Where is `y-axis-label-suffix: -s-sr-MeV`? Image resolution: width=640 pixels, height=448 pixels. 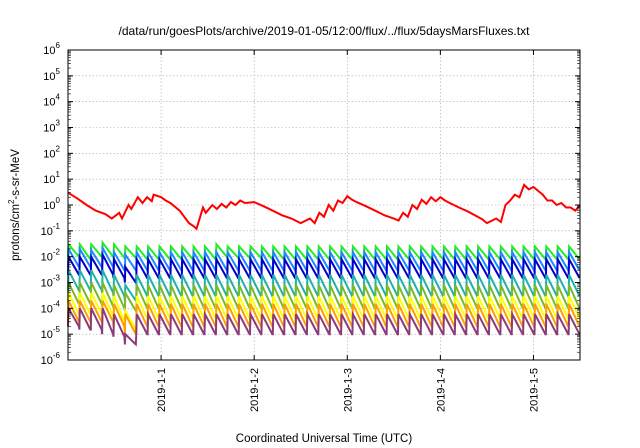 y-axis-label-suffix: -s-sr-MeV is located at coordinates (16, 174).